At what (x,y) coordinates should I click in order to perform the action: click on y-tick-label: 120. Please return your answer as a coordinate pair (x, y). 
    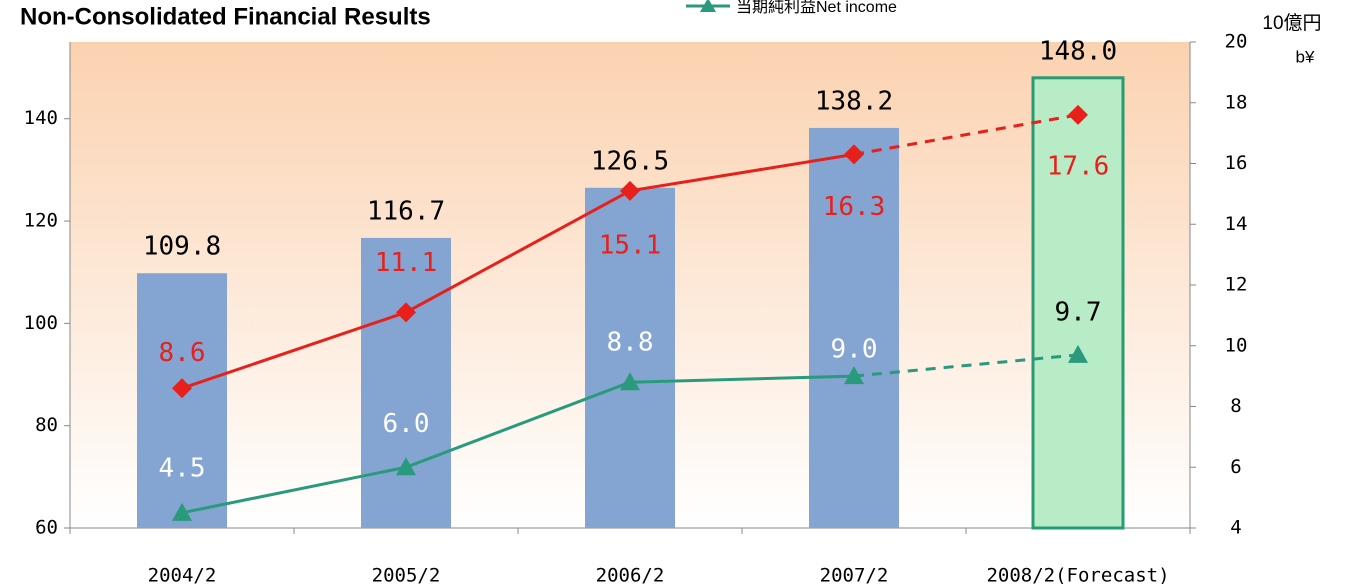
    Looking at the image, I should click on (41, 221).